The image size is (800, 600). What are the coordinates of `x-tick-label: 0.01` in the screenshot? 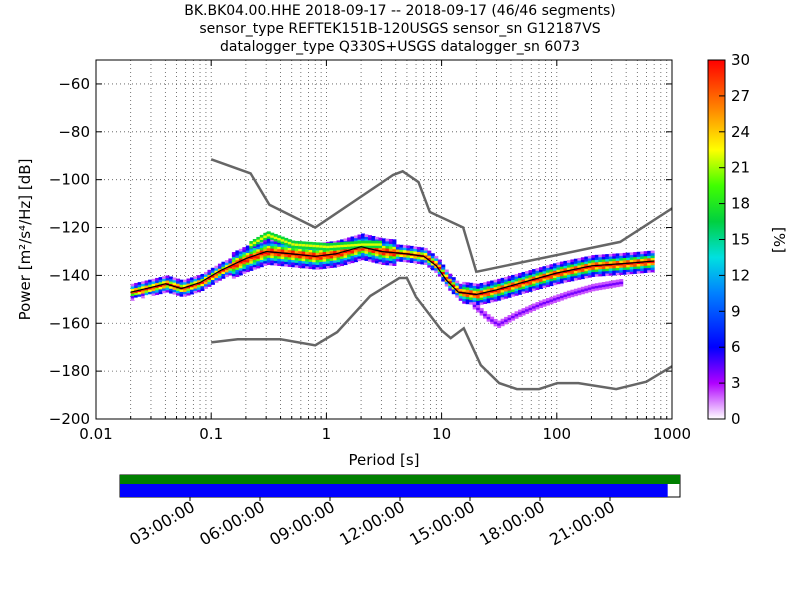 It's located at (95, 434).